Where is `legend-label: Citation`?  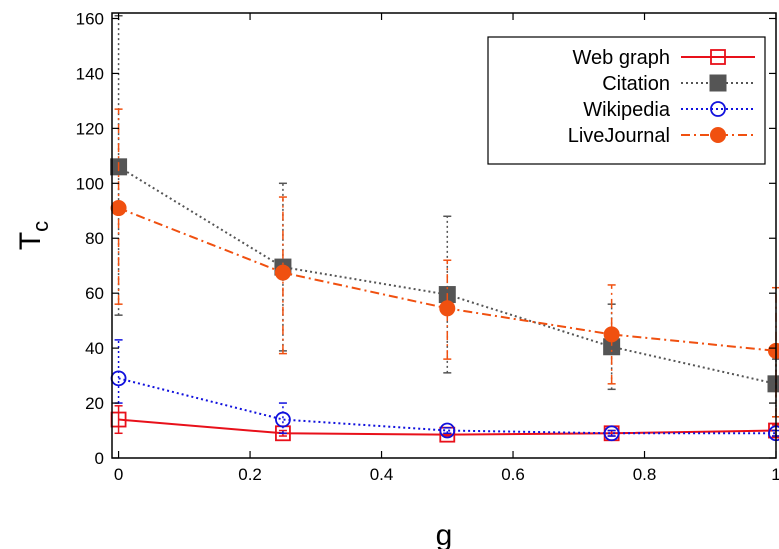
legend-label: Citation is located at coordinates (636, 84).